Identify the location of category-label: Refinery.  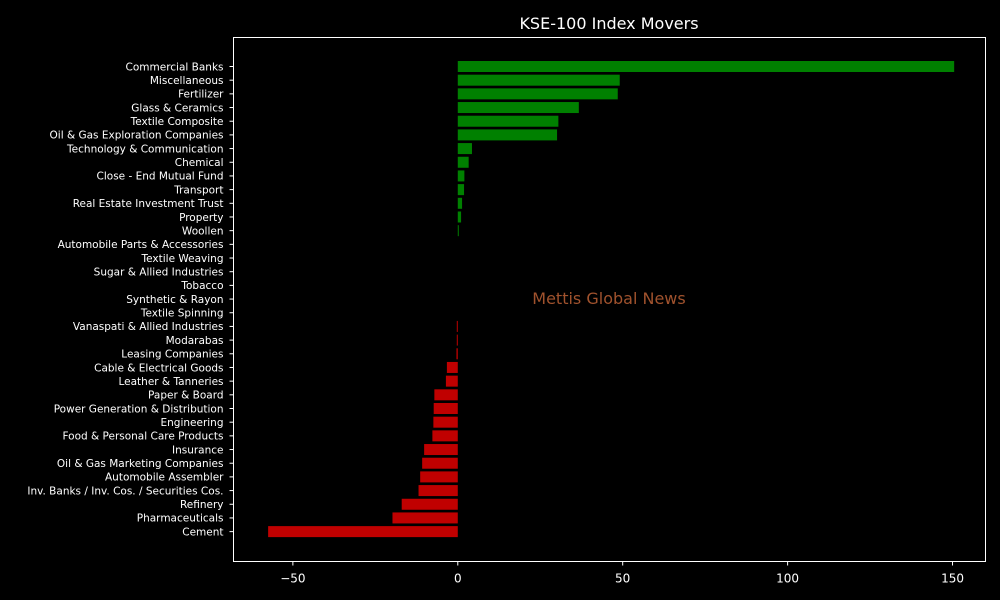
(202, 505).